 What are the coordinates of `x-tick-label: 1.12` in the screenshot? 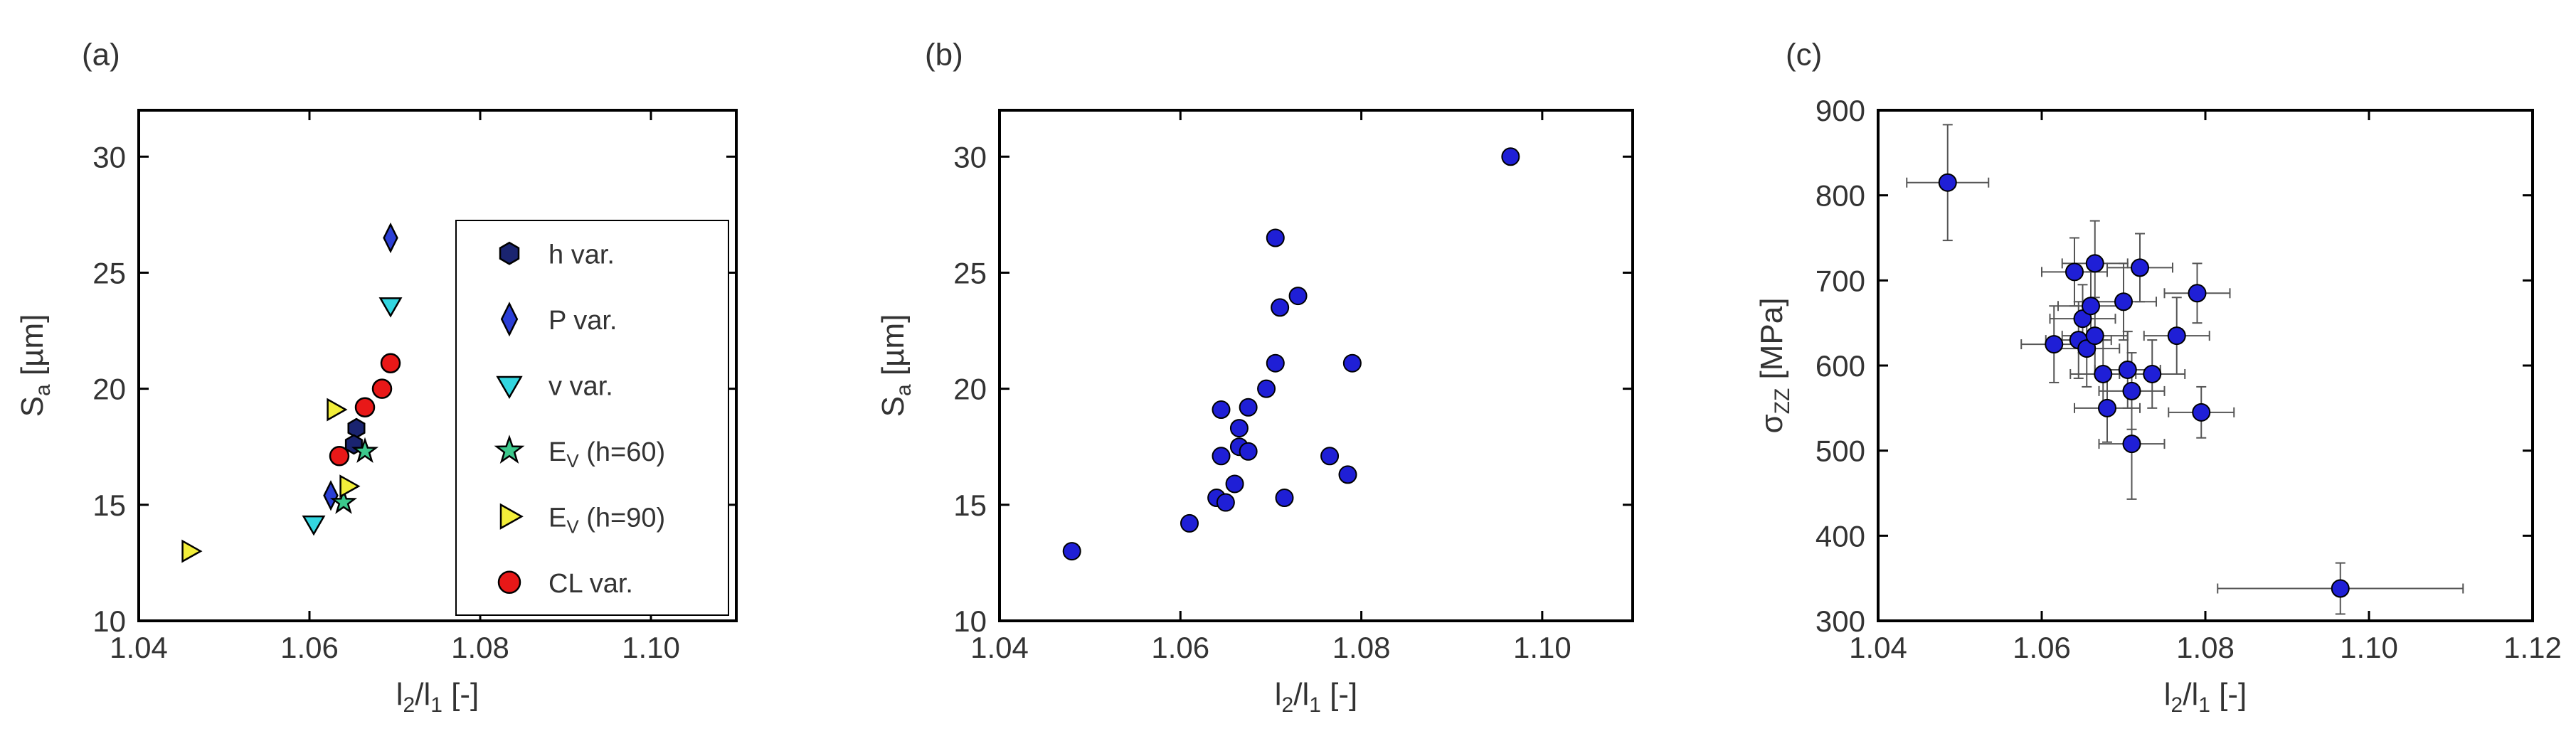 It's located at (2532, 647).